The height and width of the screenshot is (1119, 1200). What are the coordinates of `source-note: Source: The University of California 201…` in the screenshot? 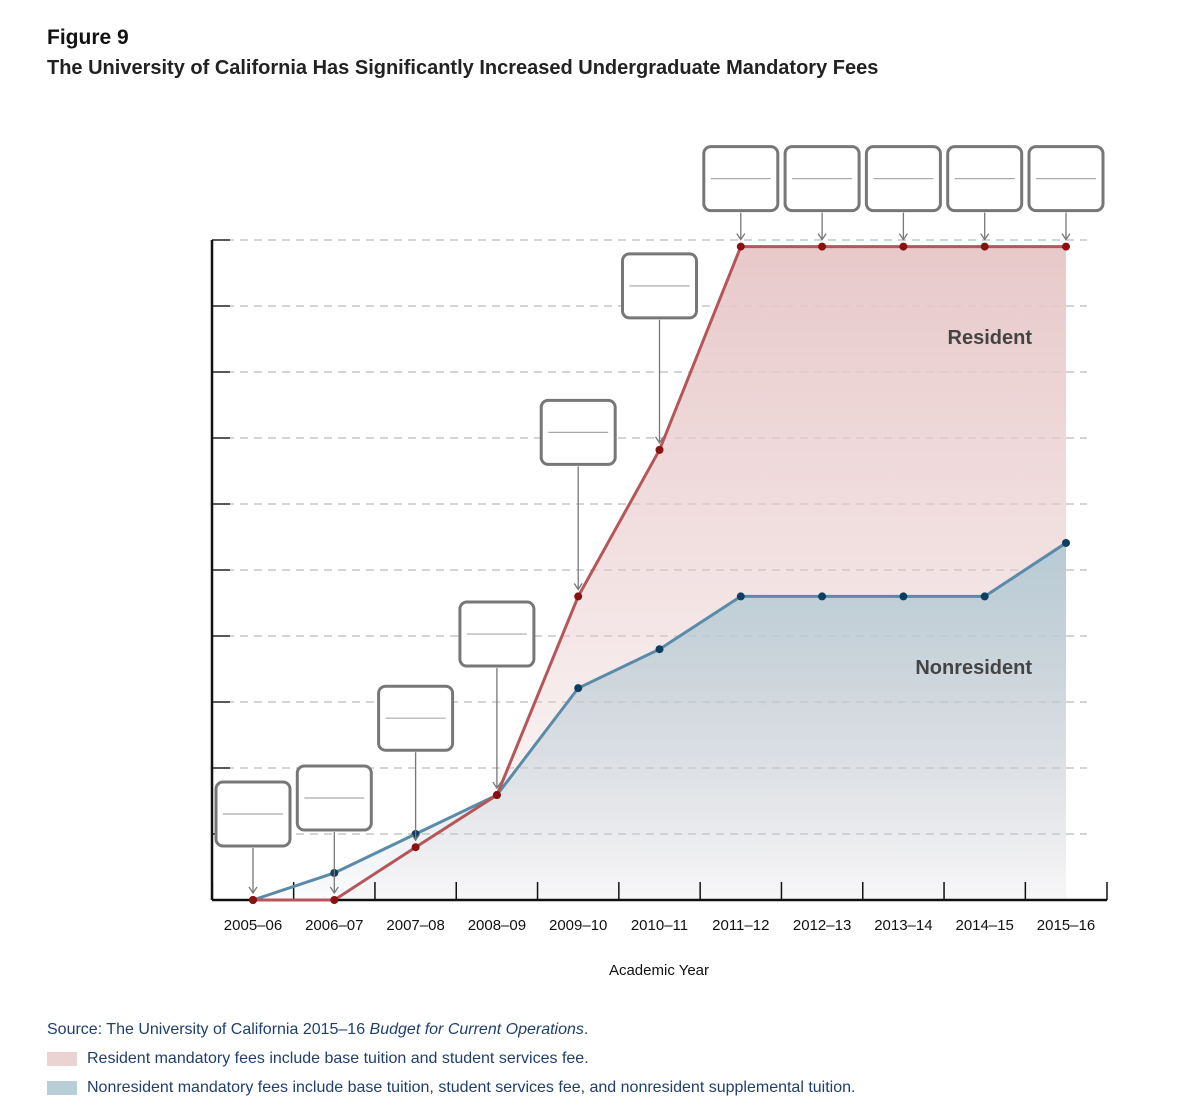 It's located at (317, 1030).